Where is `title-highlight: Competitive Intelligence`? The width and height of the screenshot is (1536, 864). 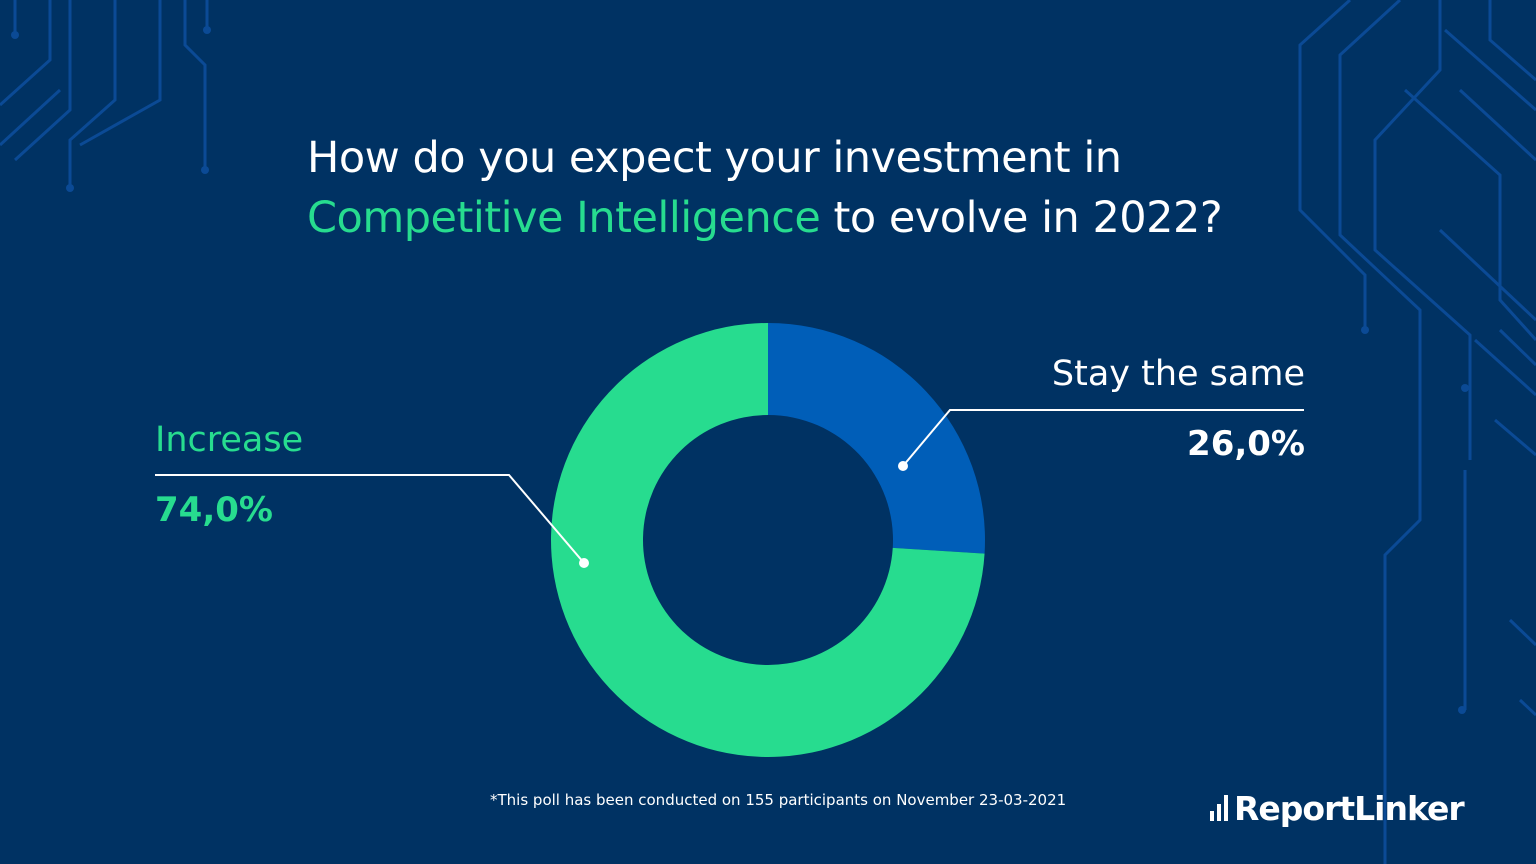
title-highlight: Competitive Intelligence is located at coordinates (564, 218).